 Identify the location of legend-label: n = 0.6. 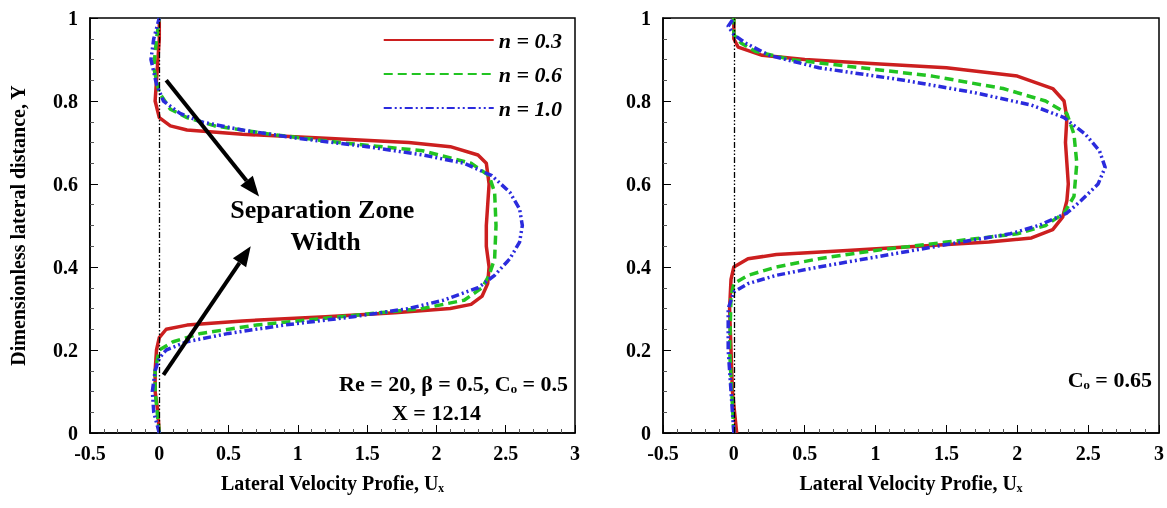
(530, 74).